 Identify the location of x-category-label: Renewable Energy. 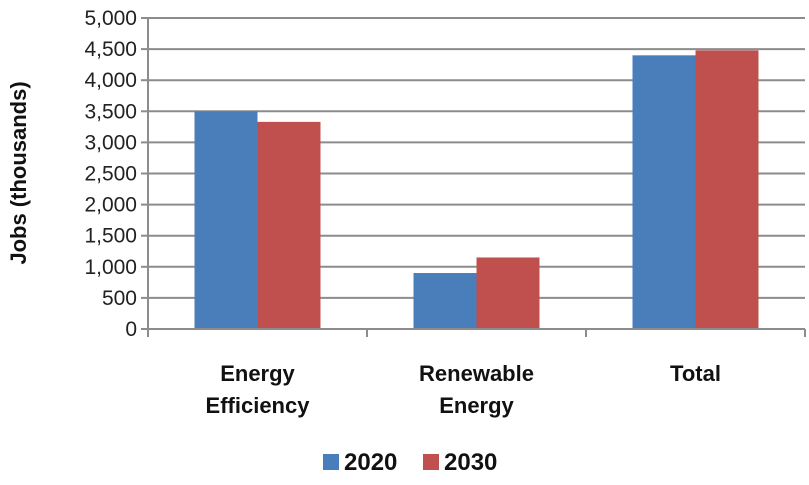
(476, 389).